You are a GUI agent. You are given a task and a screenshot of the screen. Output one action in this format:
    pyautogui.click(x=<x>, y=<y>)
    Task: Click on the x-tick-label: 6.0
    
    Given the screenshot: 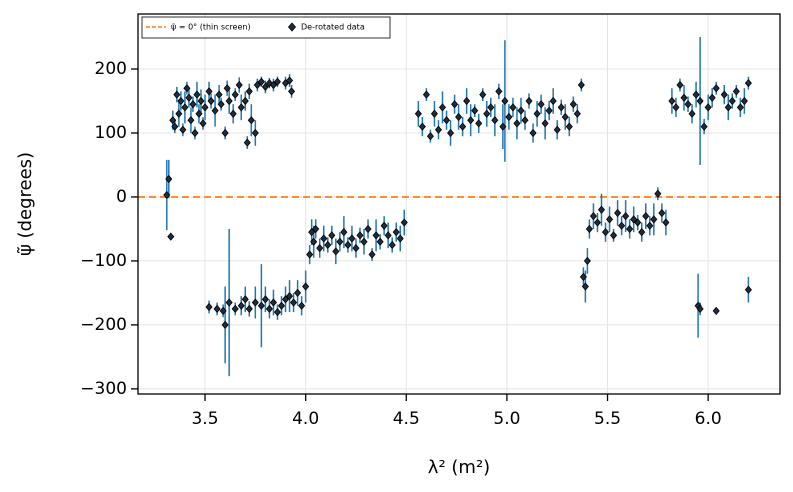 What is the action you would take?
    pyautogui.click(x=708, y=419)
    